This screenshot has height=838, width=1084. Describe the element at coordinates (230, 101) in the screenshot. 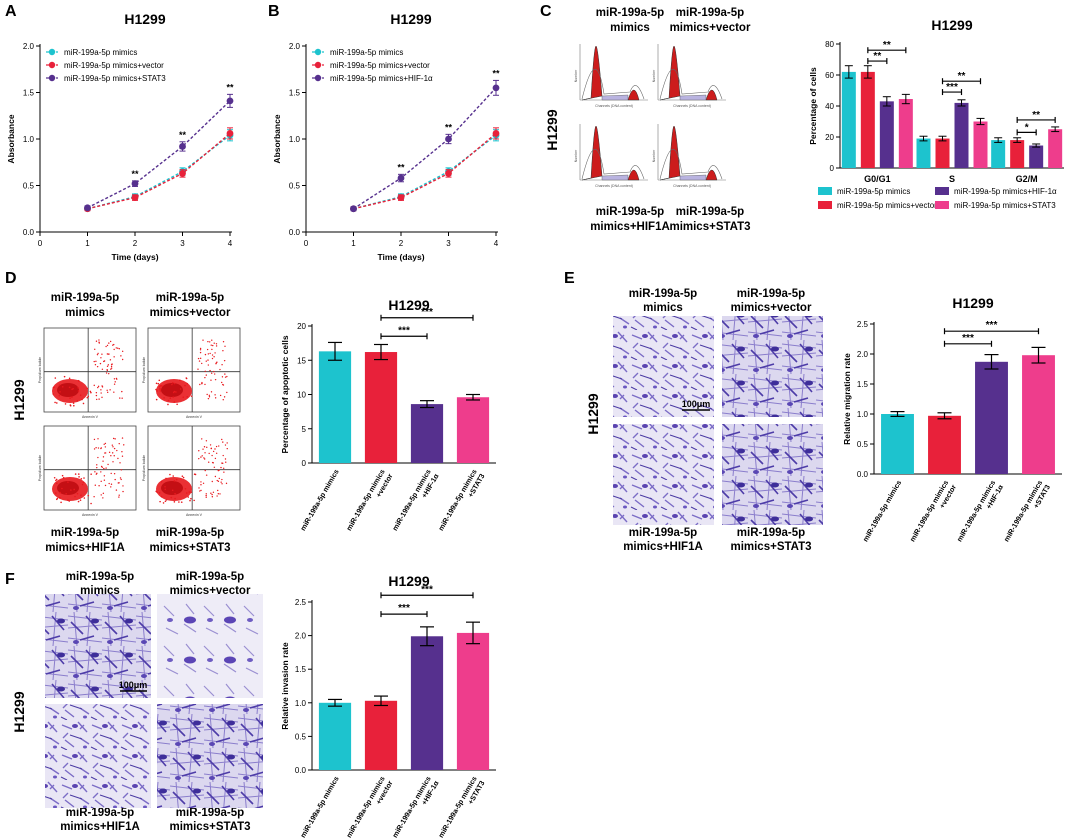

I see `data-point` at that location.